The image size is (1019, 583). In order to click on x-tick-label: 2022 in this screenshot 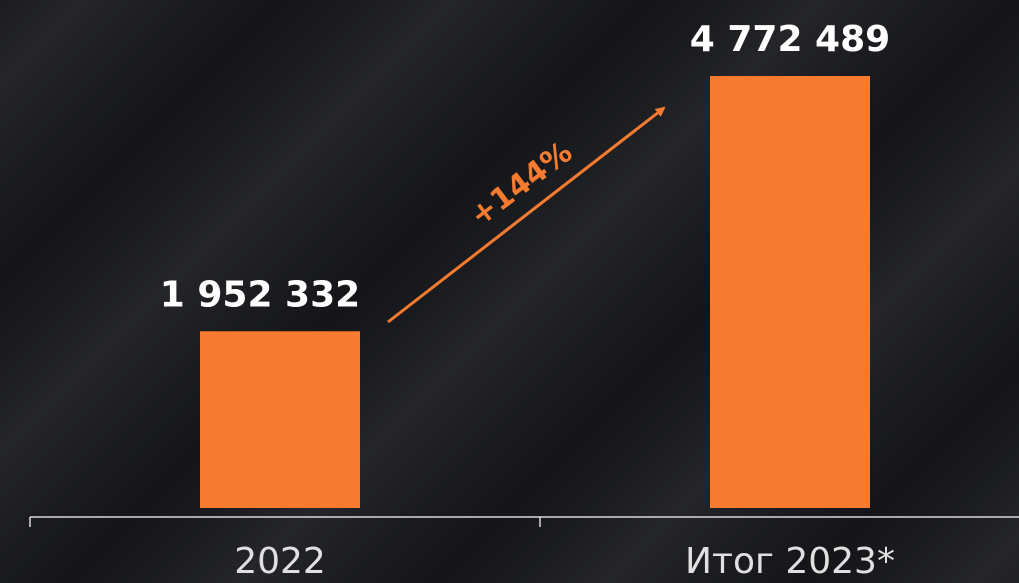, I will do `click(280, 561)`.